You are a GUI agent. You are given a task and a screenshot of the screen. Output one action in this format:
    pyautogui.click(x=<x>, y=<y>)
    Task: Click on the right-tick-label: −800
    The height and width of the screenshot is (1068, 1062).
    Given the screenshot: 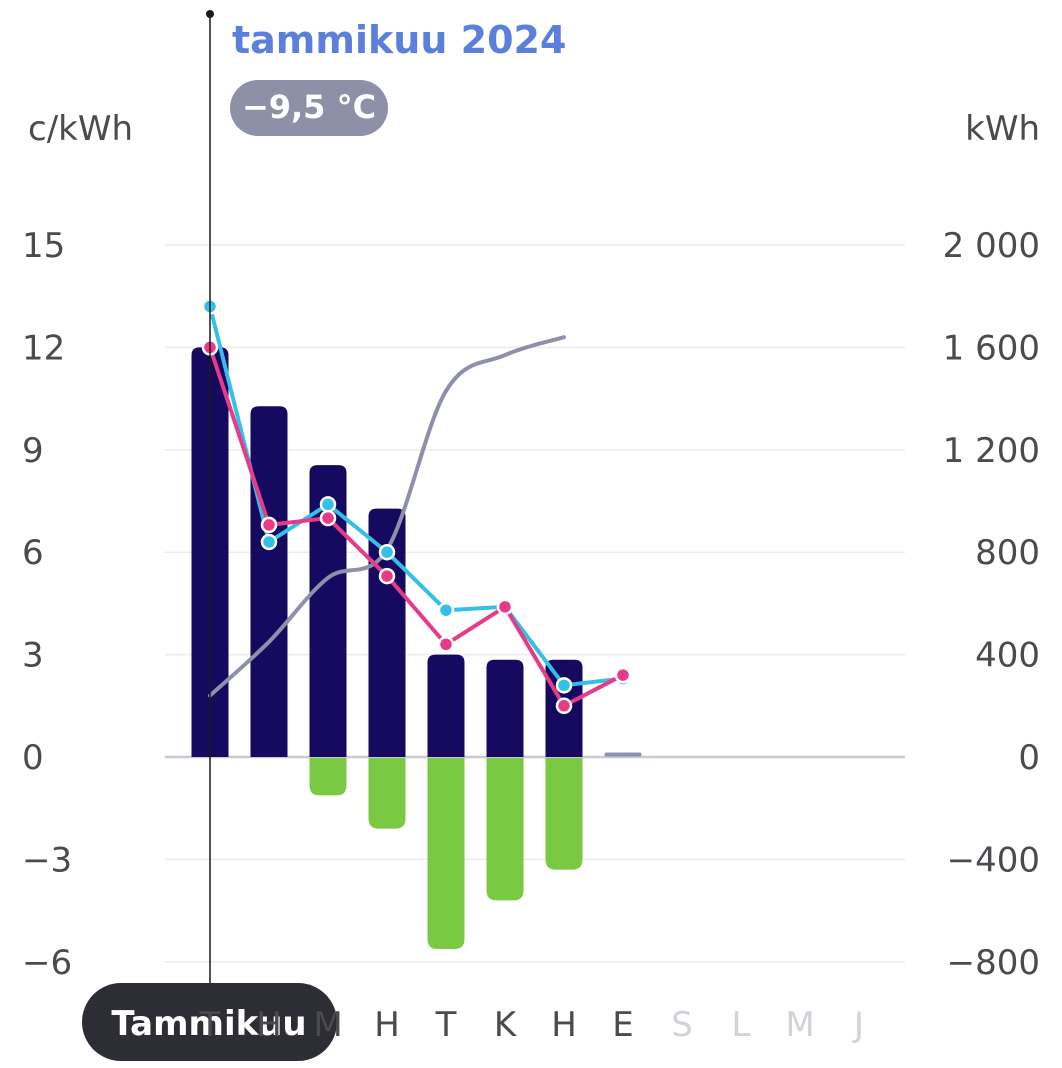 What is the action you would take?
    pyautogui.click(x=993, y=963)
    